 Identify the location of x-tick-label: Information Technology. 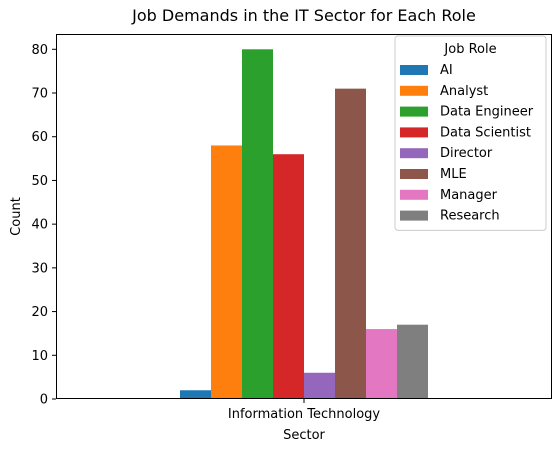
(304, 414).